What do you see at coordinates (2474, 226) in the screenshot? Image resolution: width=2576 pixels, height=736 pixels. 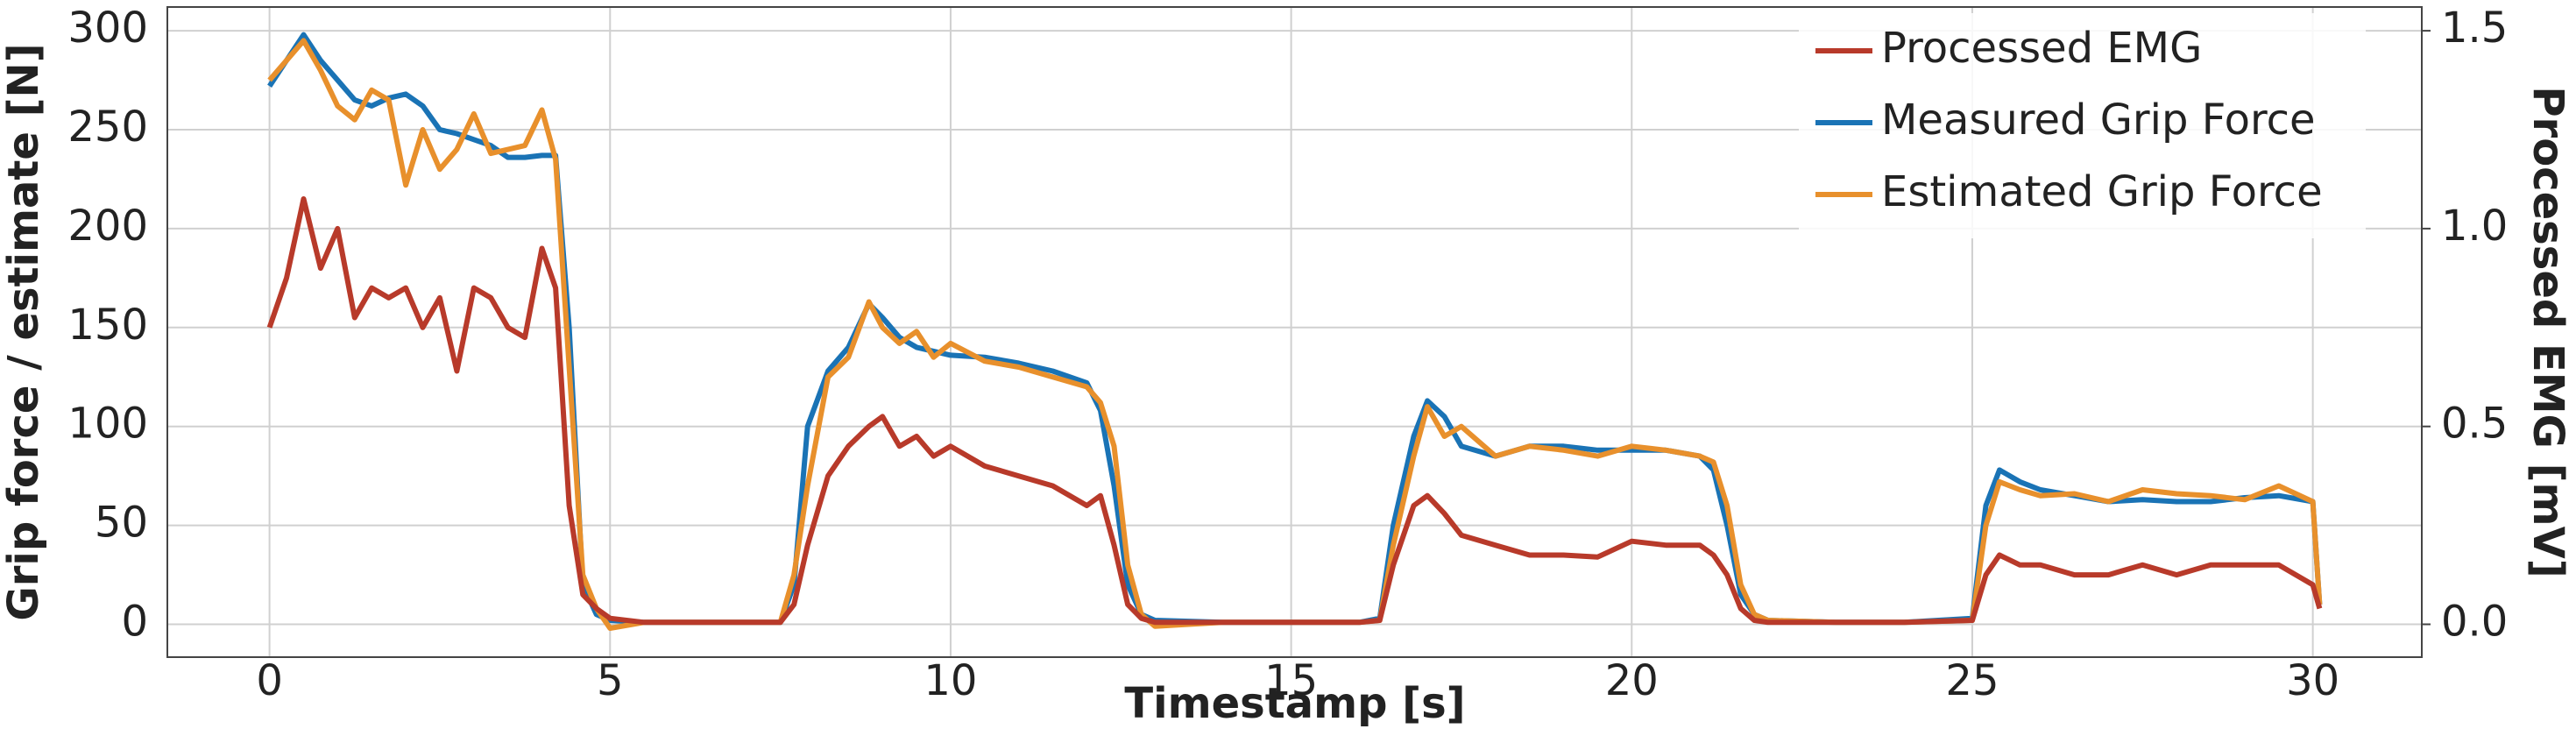 I see `y2-tick-label: 1.0` at bounding box center [2474, 226].